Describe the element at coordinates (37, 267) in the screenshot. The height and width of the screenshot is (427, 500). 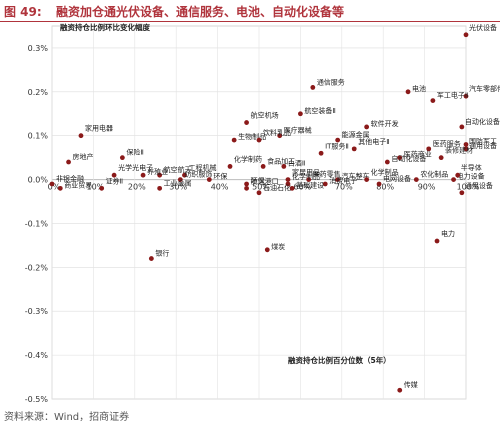
I see `y-tick-label: -0.2%` at that location.